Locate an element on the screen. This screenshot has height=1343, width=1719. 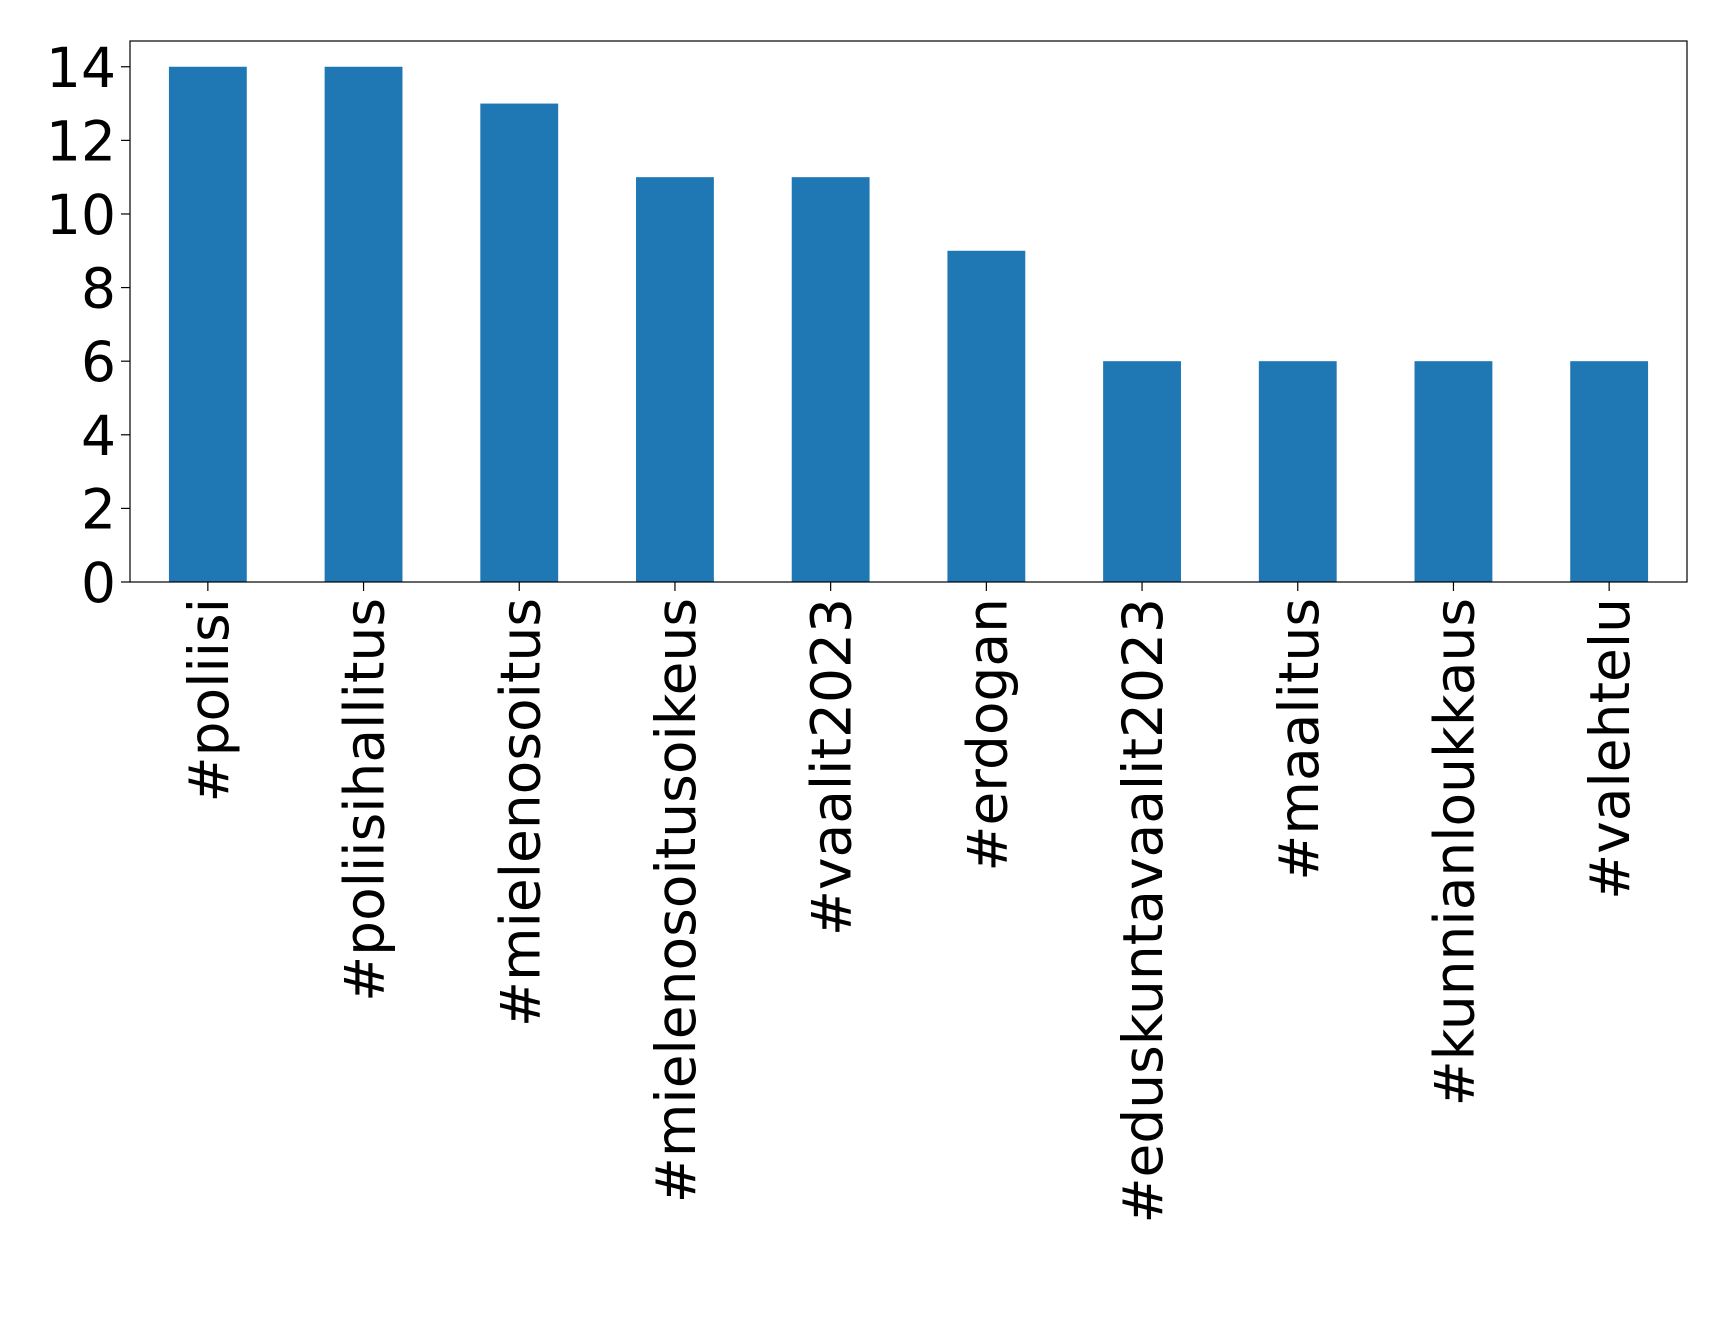
x-tick-label: #maalitus is located at coordinates (1299, 739).